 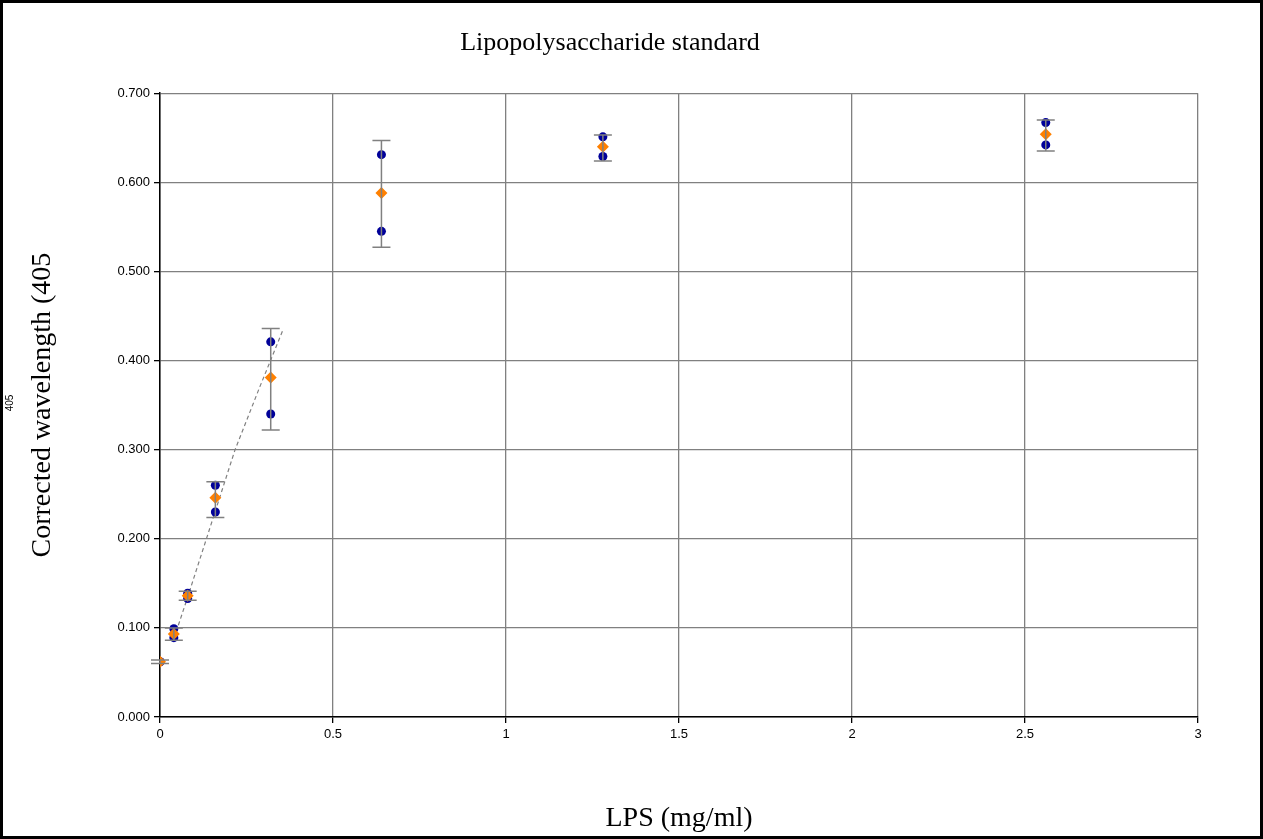 What do you see at coordinates (9, 403) in the screenshot?
I see `text: 405` at bounding box center [9, 403].